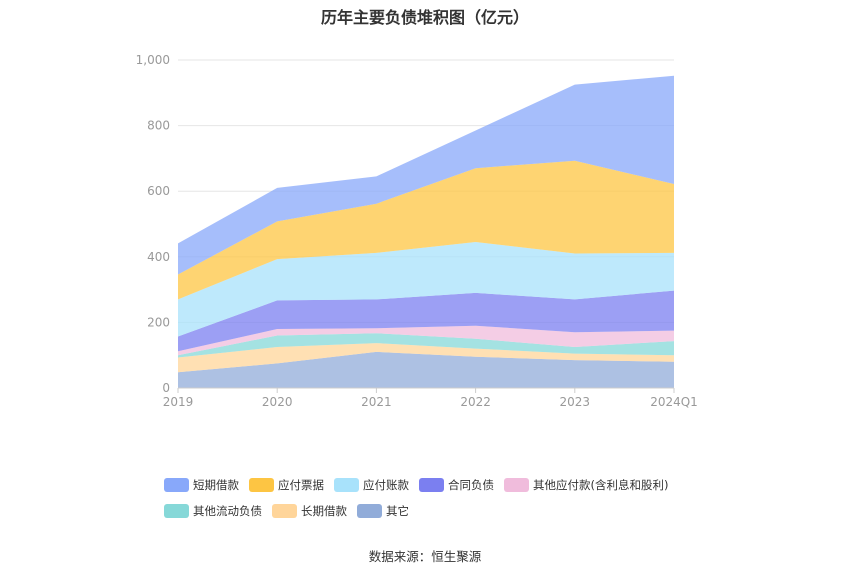 This screenshot has height=575, width=850. Describe the element at coordinates (301, 485) in the screenshot. I see `legend-label: 应付票据` at that location.